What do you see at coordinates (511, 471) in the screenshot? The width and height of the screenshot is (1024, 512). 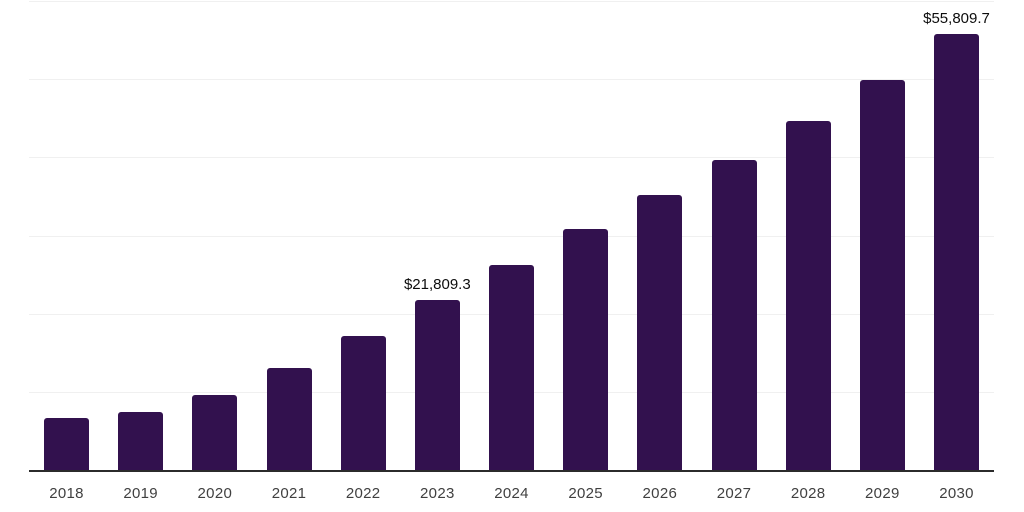 I see `x-axis-line` at bounding box center [511, 471].